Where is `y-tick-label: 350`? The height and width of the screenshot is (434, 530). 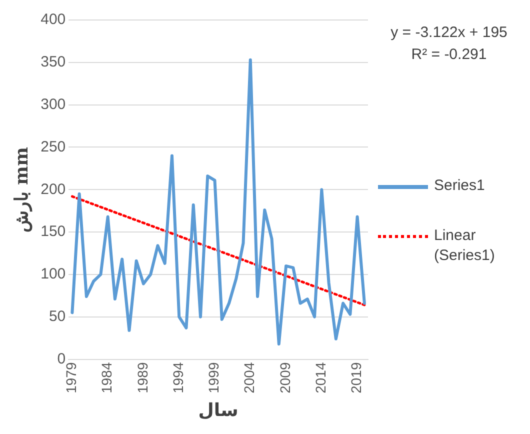
y-tick-label: 350 is located at coordinates (53, 62).